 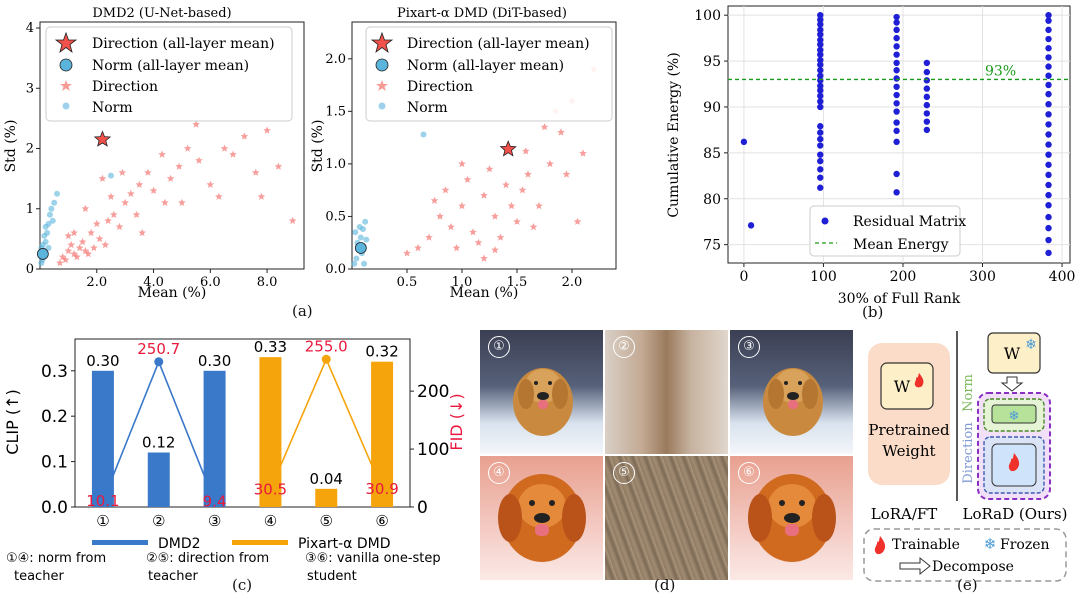 I want to click on chart-a2-frame, so click(x=484, y=145).